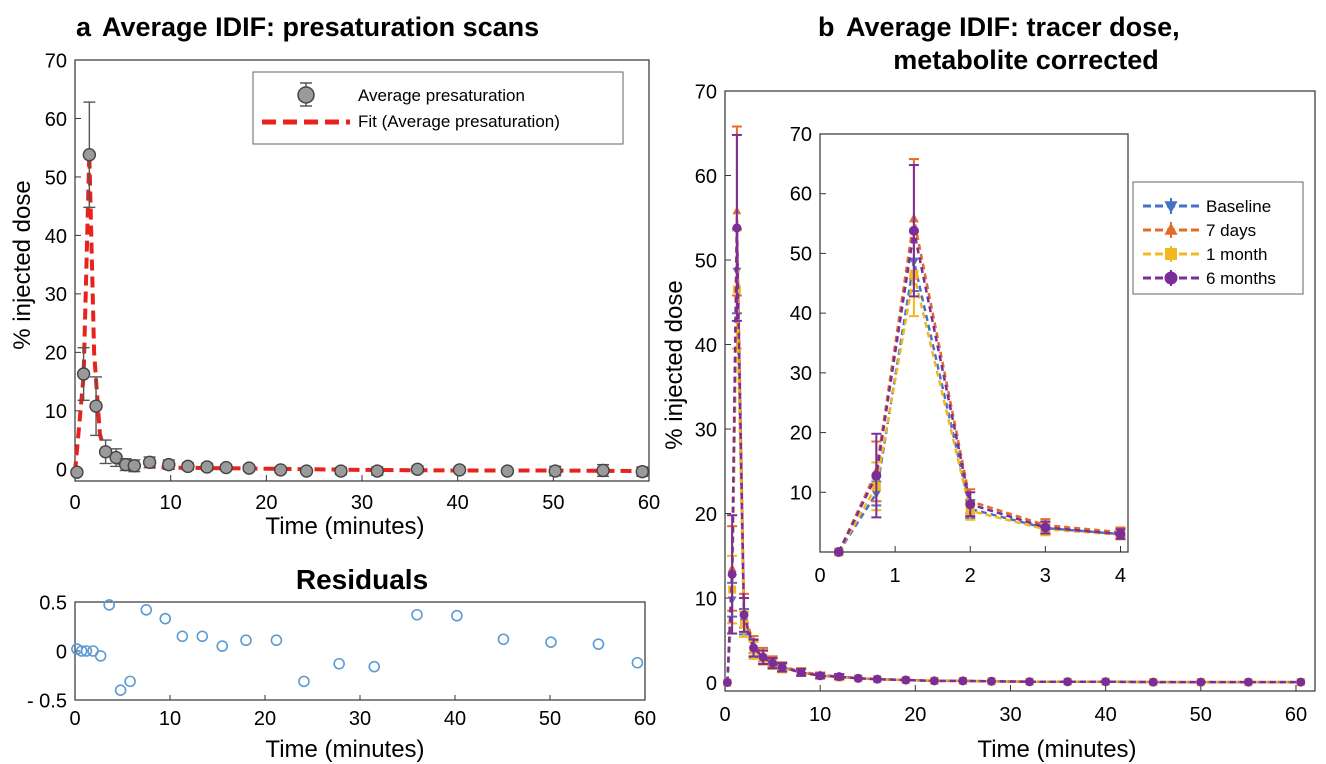  I want to click on panel-a-letter: a, so click(84, 27).